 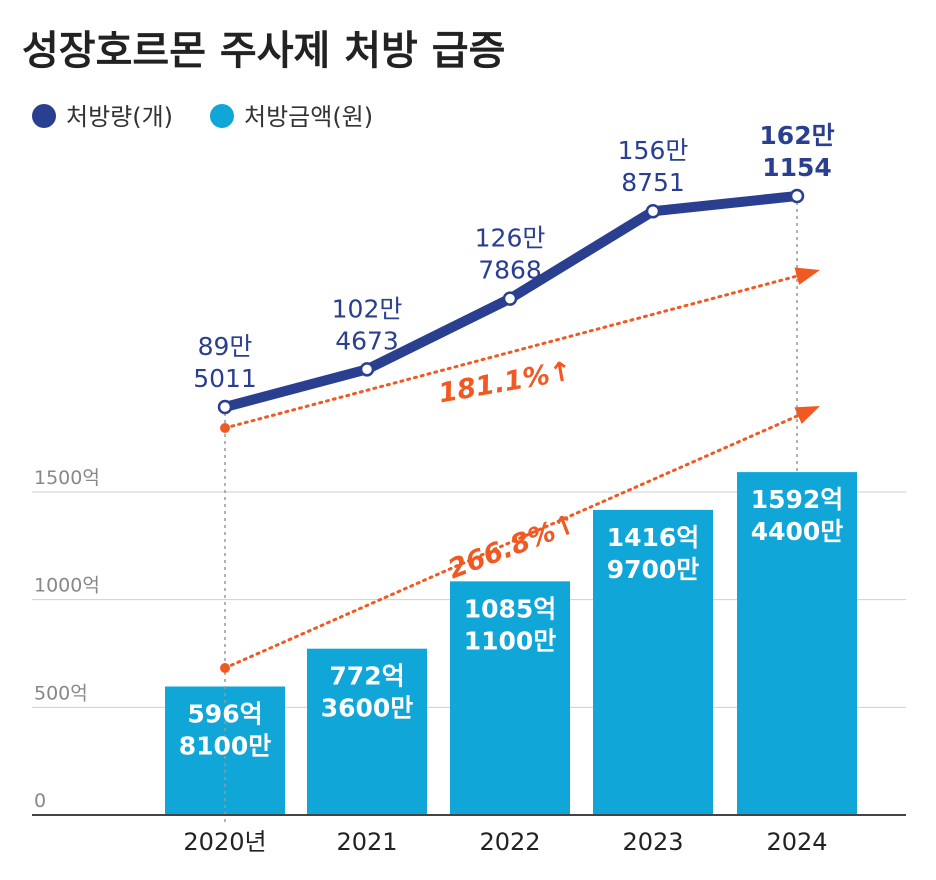 What do you see at coordinates (505, 383) in the screenshot?
I see `growth-label-volume: 181.1%↑` at bounding box center [505, 383].